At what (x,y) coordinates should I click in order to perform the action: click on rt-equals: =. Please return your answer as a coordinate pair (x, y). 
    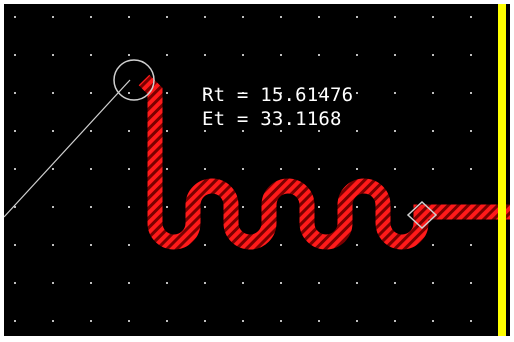
    Looking at the image, I should click on (242, 95).